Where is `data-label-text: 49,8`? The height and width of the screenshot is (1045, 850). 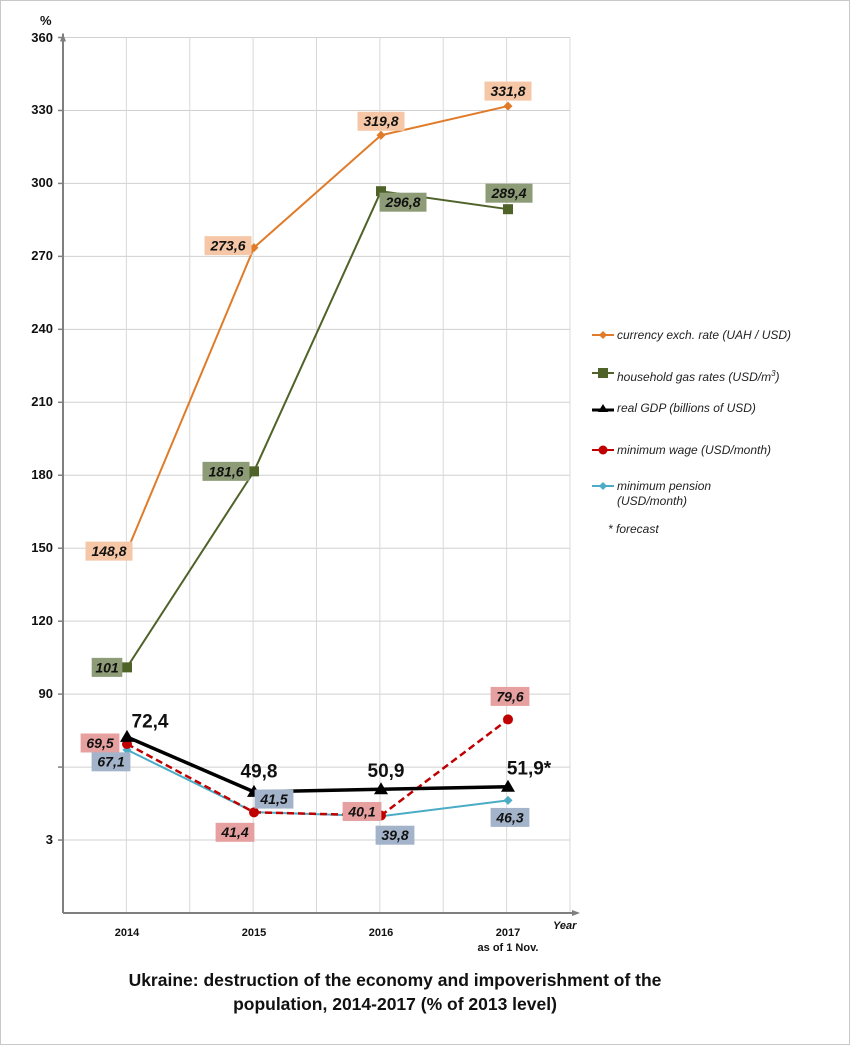 data-label-text: 49,8 is located at coordinates (259, 772).